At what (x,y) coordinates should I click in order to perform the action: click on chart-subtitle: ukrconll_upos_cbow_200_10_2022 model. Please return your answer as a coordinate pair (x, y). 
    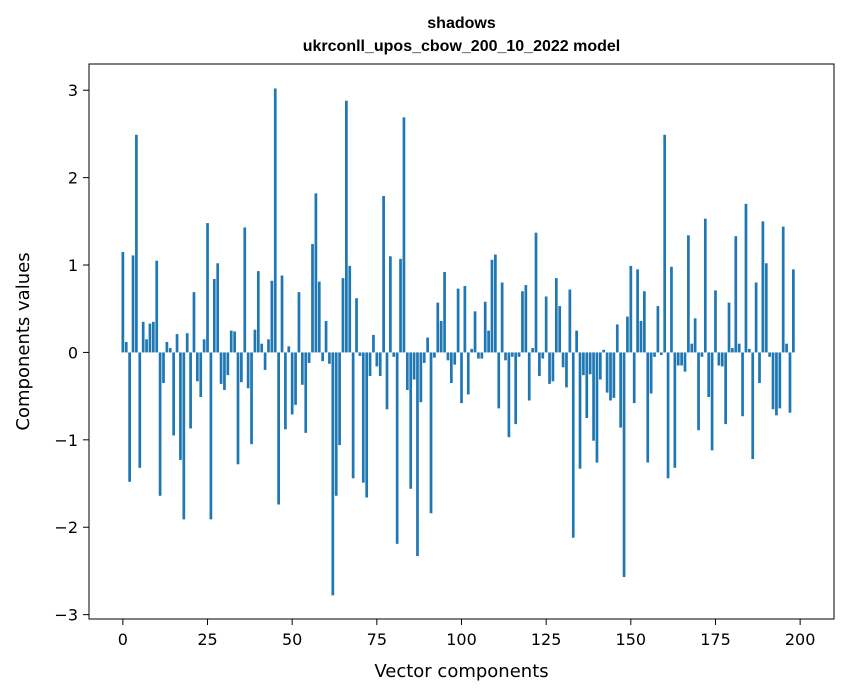
    Looking at the image, I should click on (461, 46).